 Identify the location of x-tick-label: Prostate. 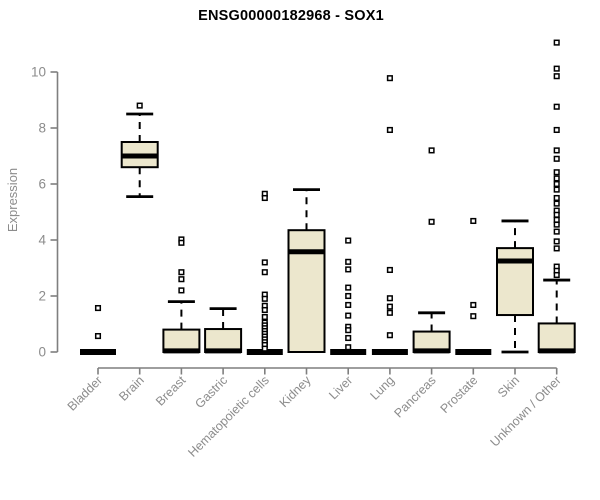
(459, 394).